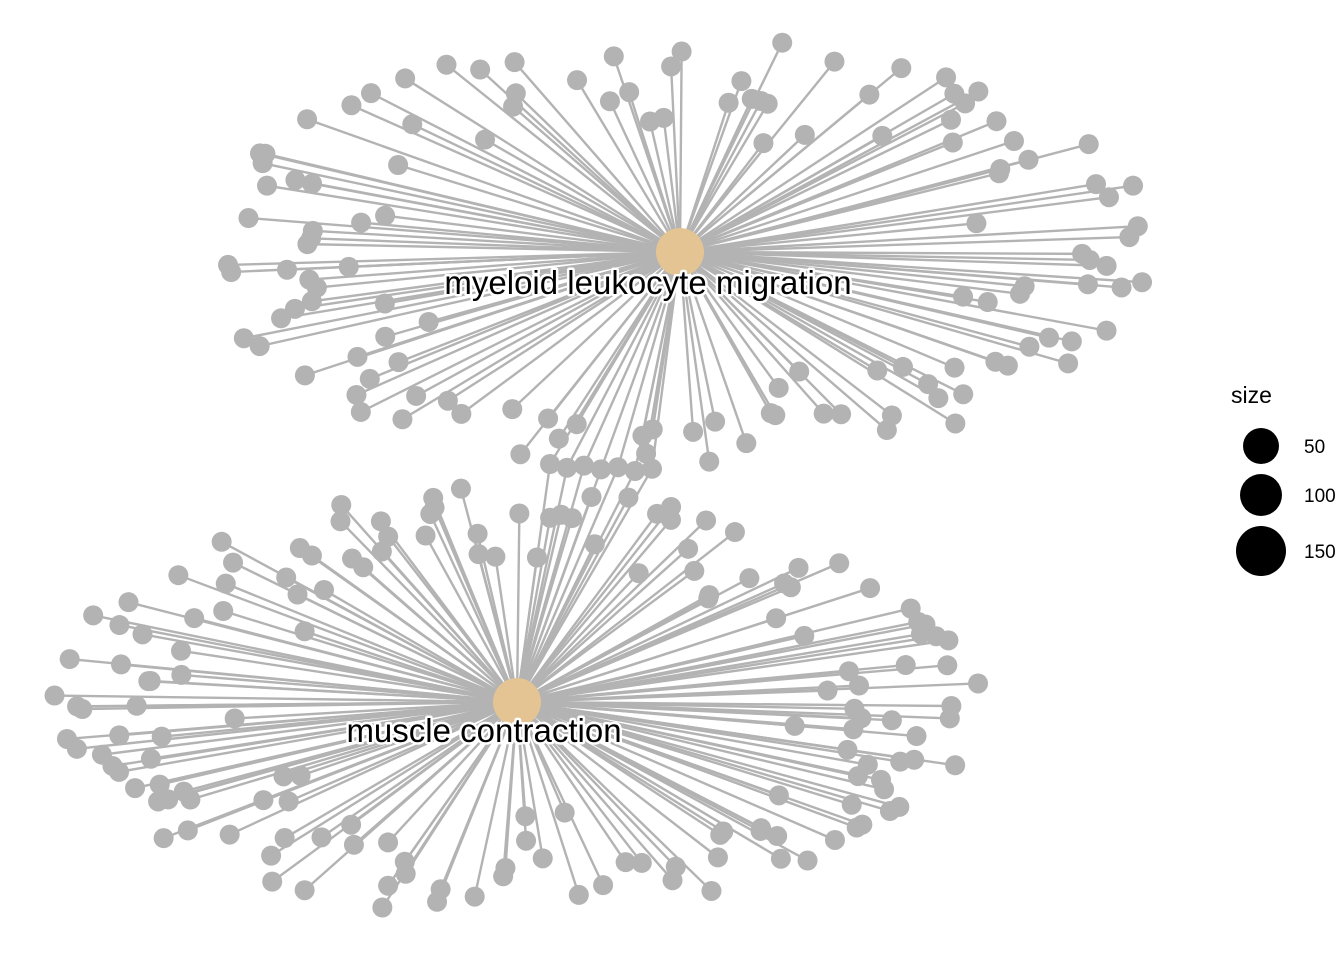 The width and height of the screenshot is (1344, 960). Describe the element at coordinates (483, 730) in the screenshot. I see `hub-label-muscle-contraction: muscle contraction` at that location.